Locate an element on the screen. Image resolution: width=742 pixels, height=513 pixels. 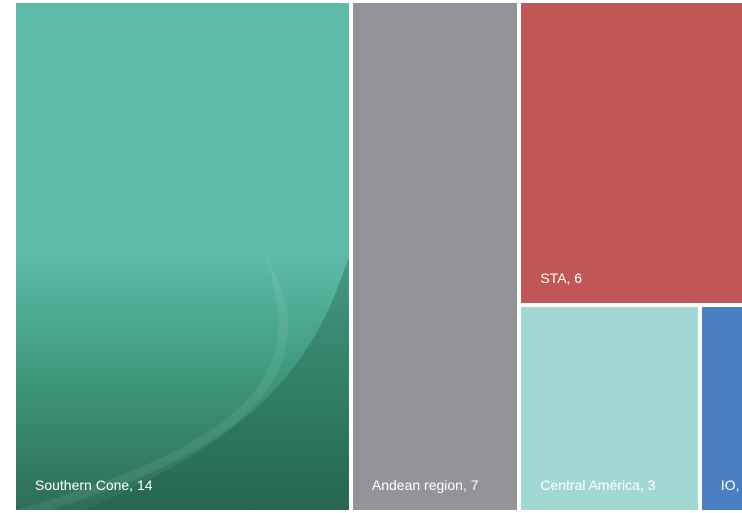
tile-io: IO, 1 is located at coordinates (721, 408).